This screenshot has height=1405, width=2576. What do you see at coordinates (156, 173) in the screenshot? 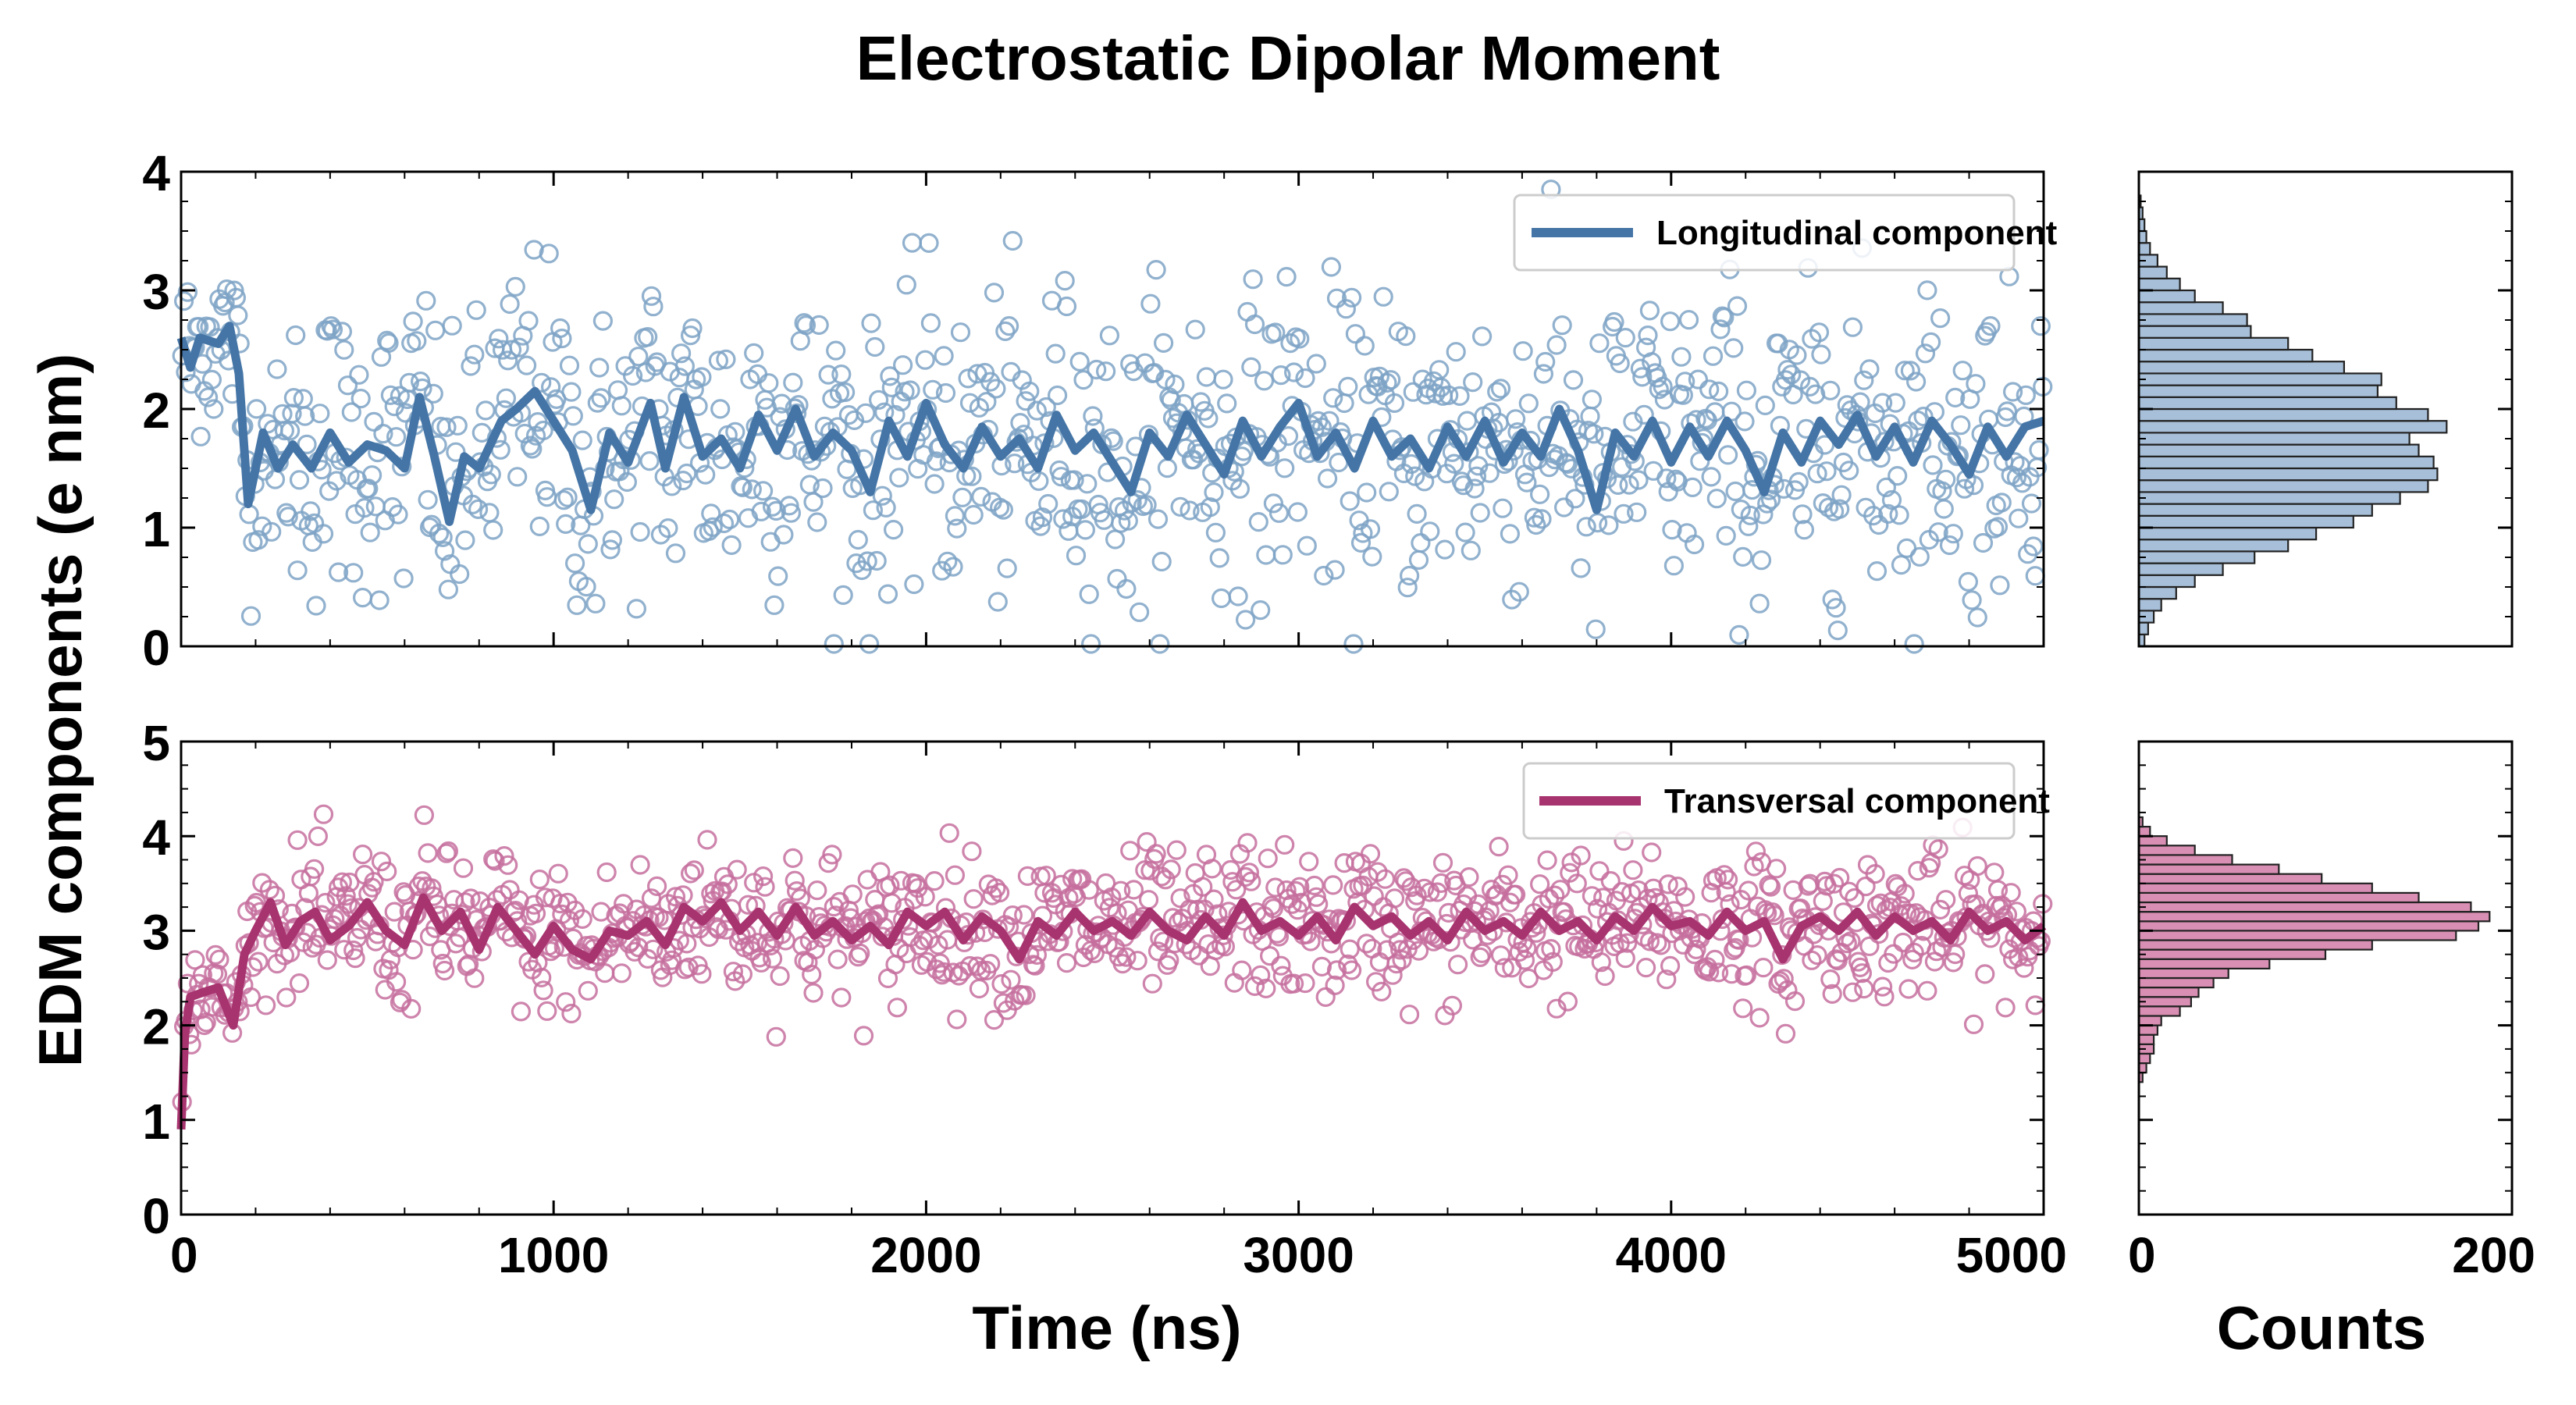
I see `y-tick-label: 4` at bounding box center [156, 173].